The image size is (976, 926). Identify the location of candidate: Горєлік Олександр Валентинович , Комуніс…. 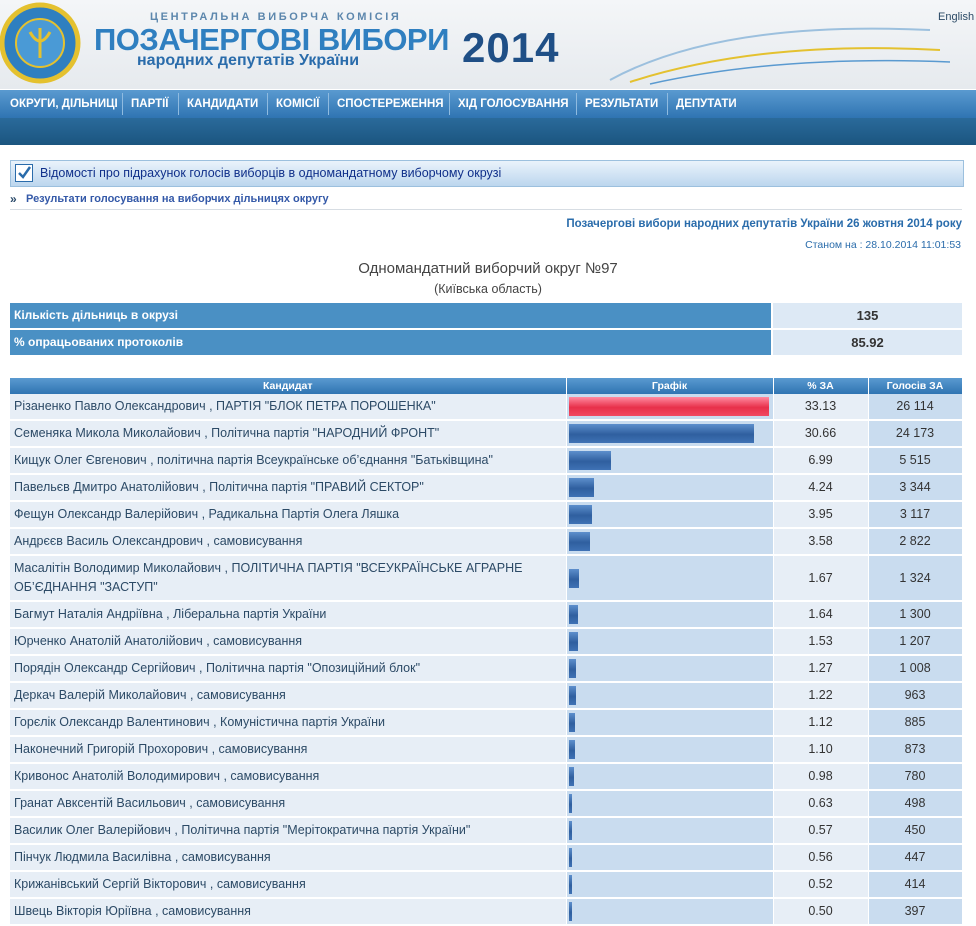
(288, 723).